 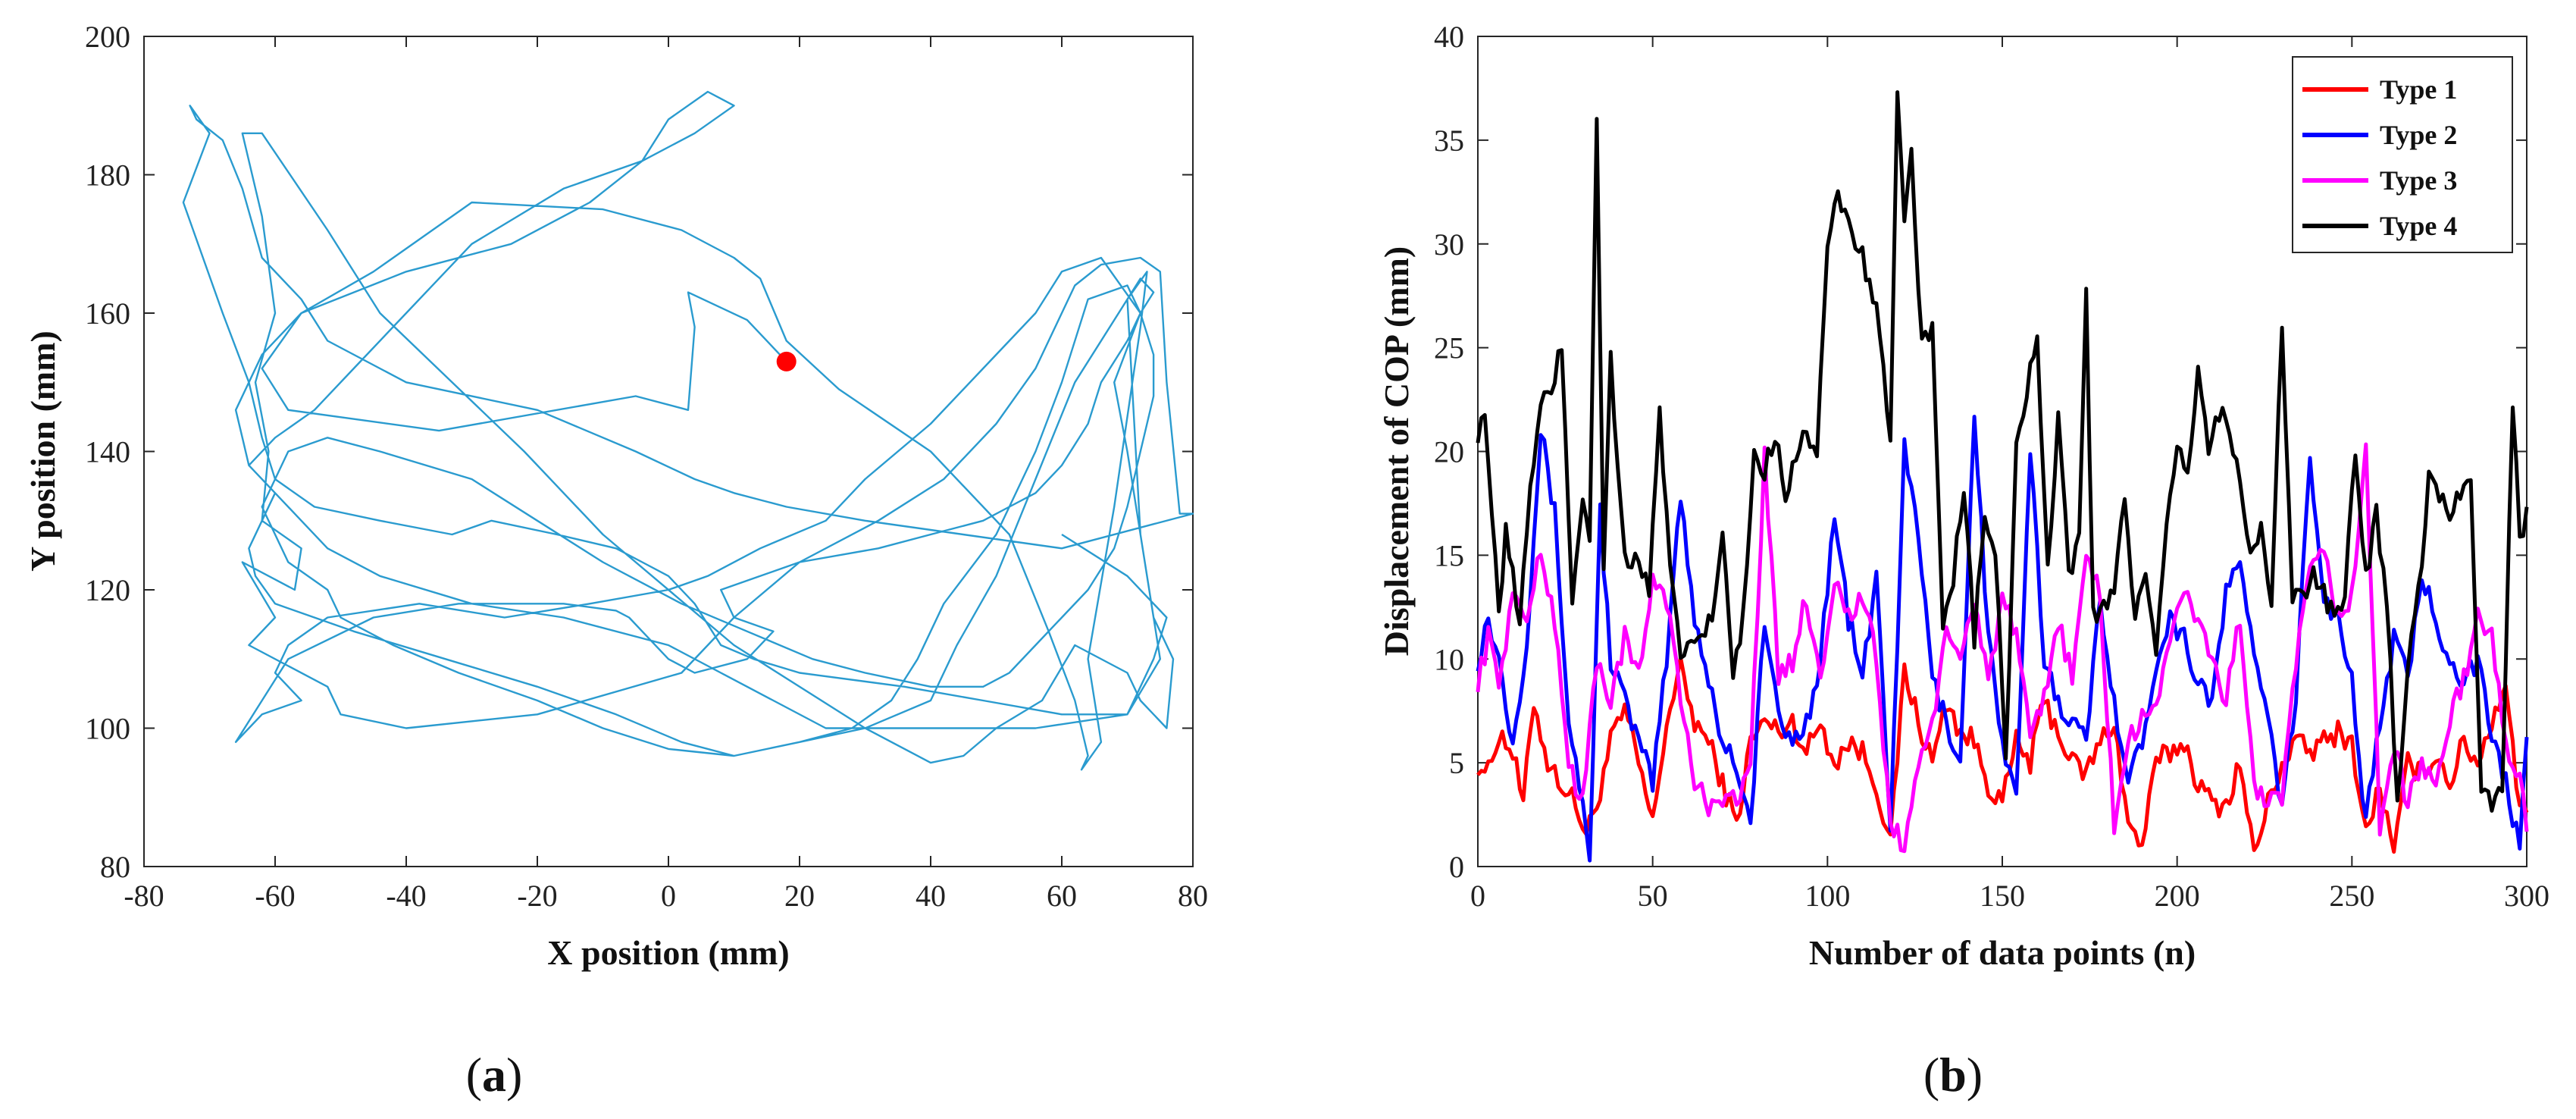 I want to click on panel-b-y-tick-label: 0, so click(x=1457, y=867).